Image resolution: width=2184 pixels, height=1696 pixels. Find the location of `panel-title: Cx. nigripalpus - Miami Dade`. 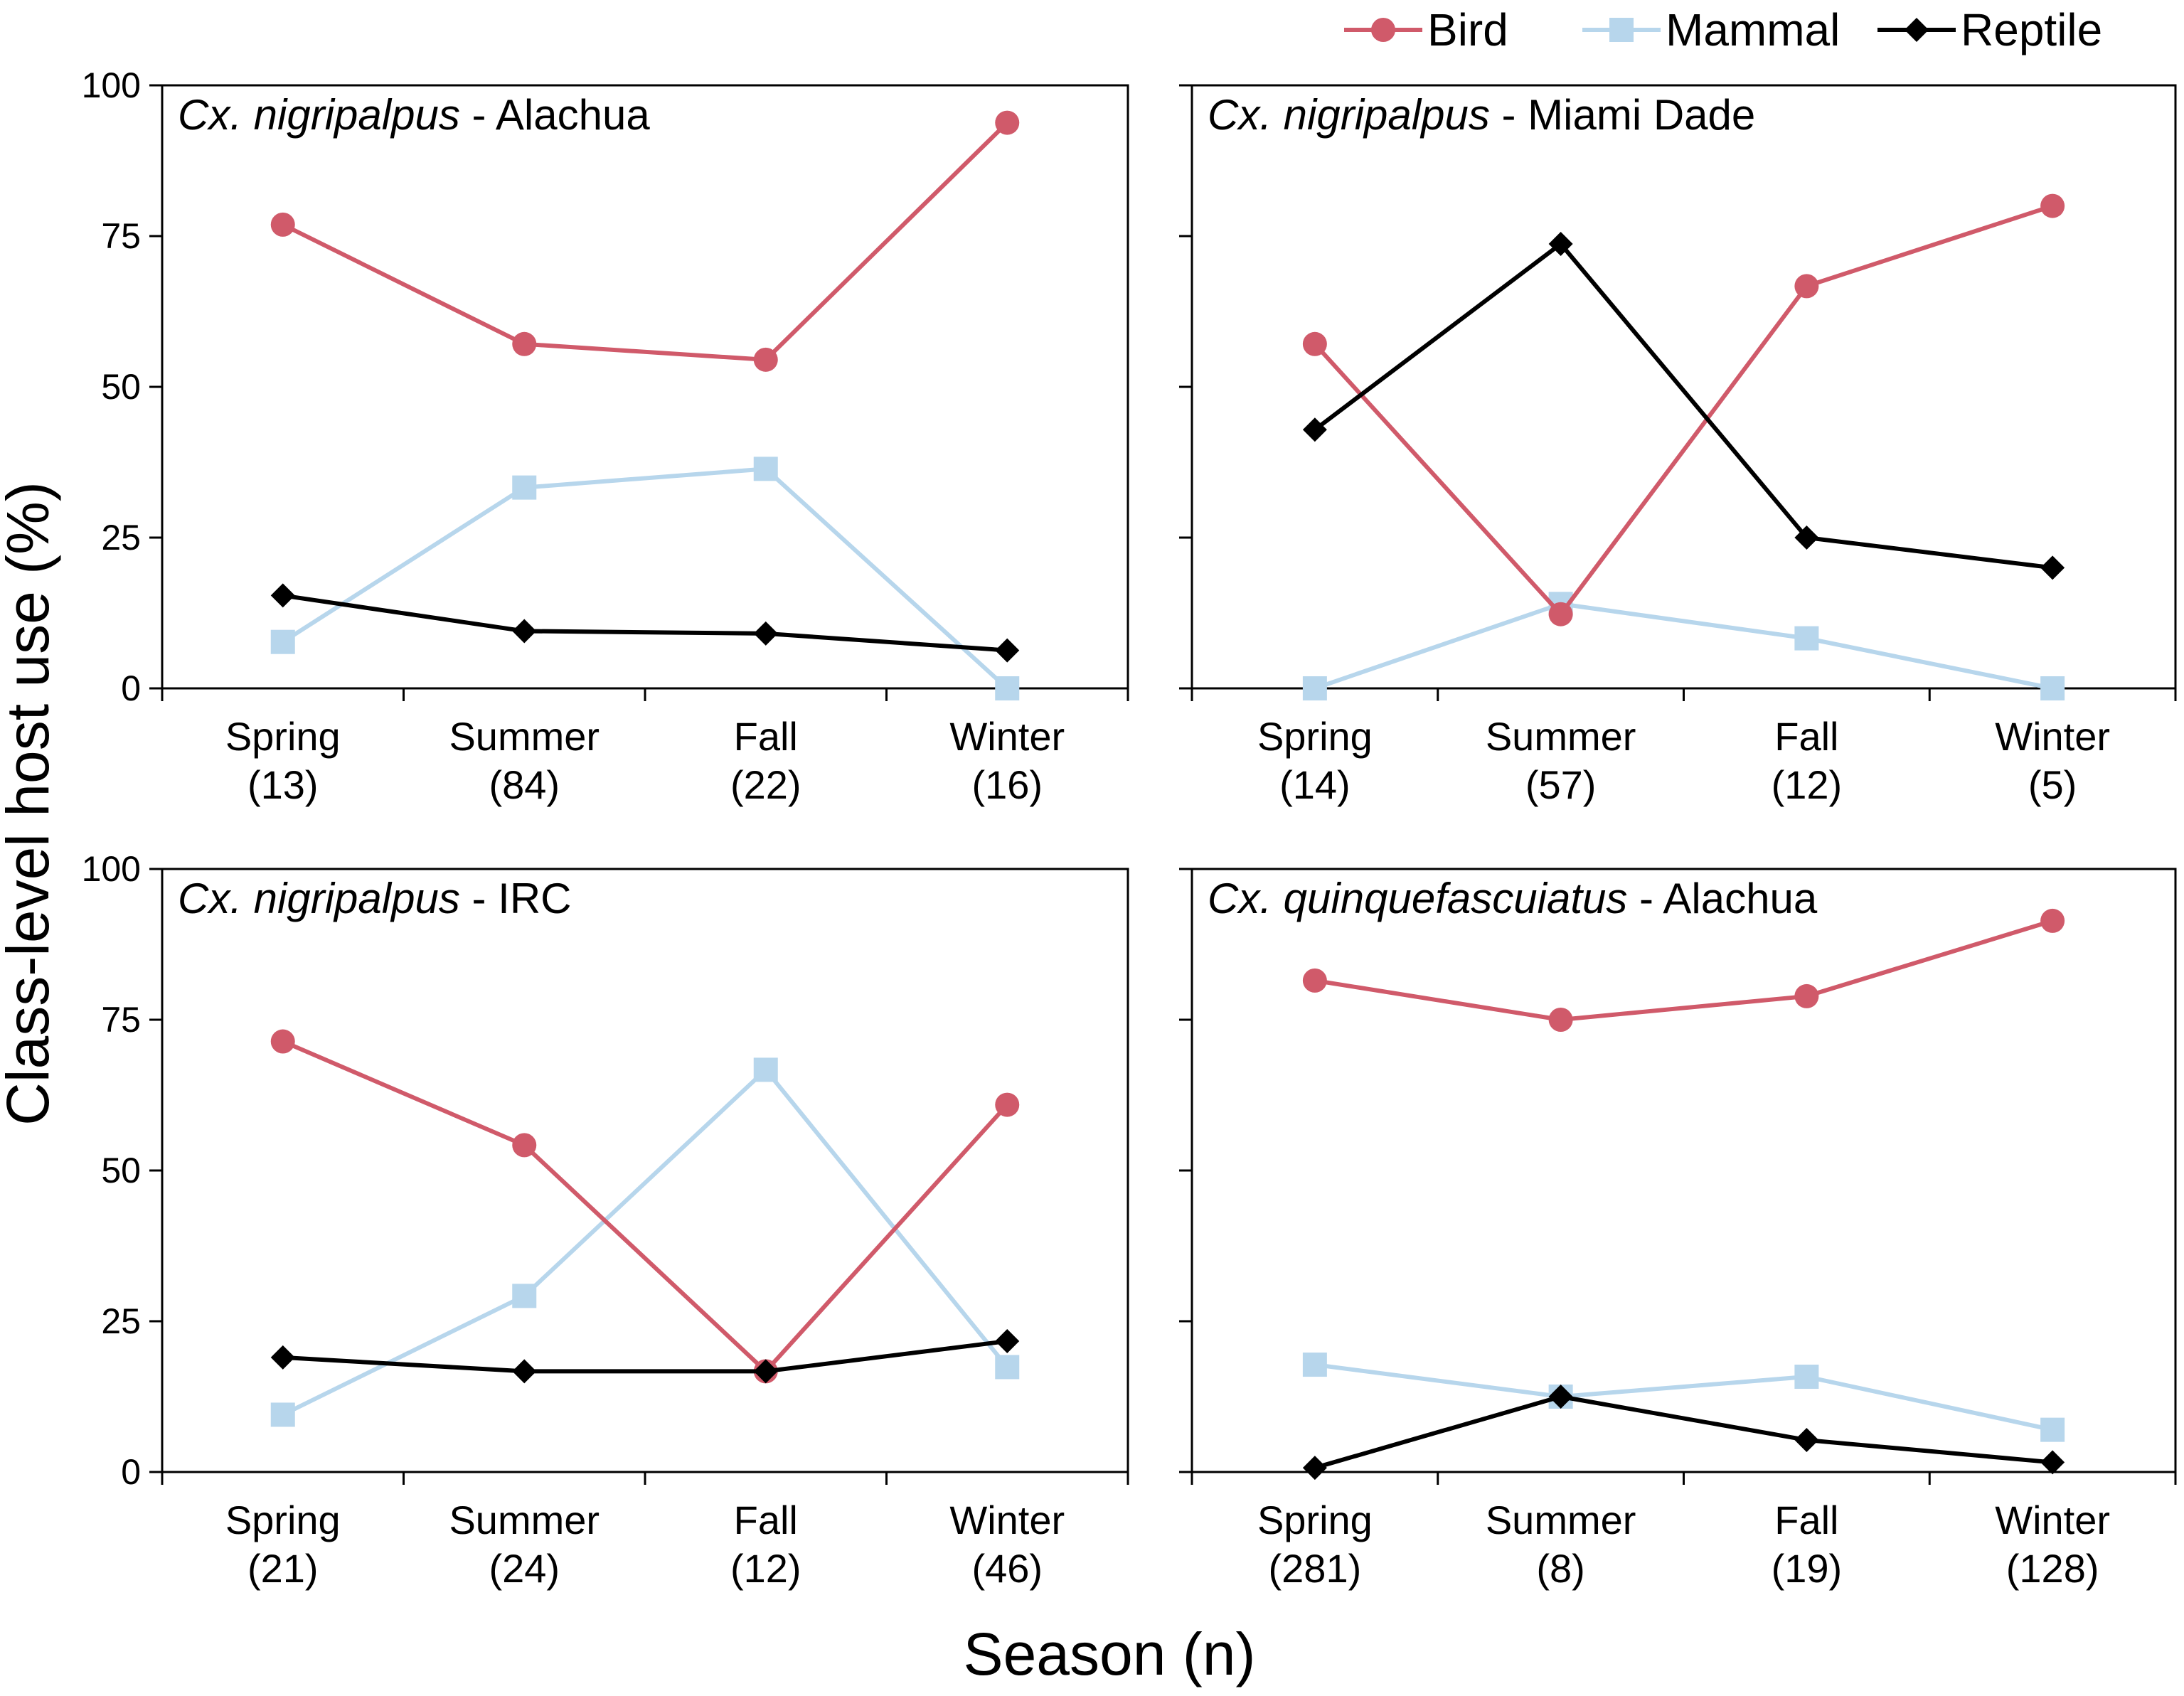

panel-title: Cx. nigripalpus - Miami Dade is located at coordinates (1481, 115).